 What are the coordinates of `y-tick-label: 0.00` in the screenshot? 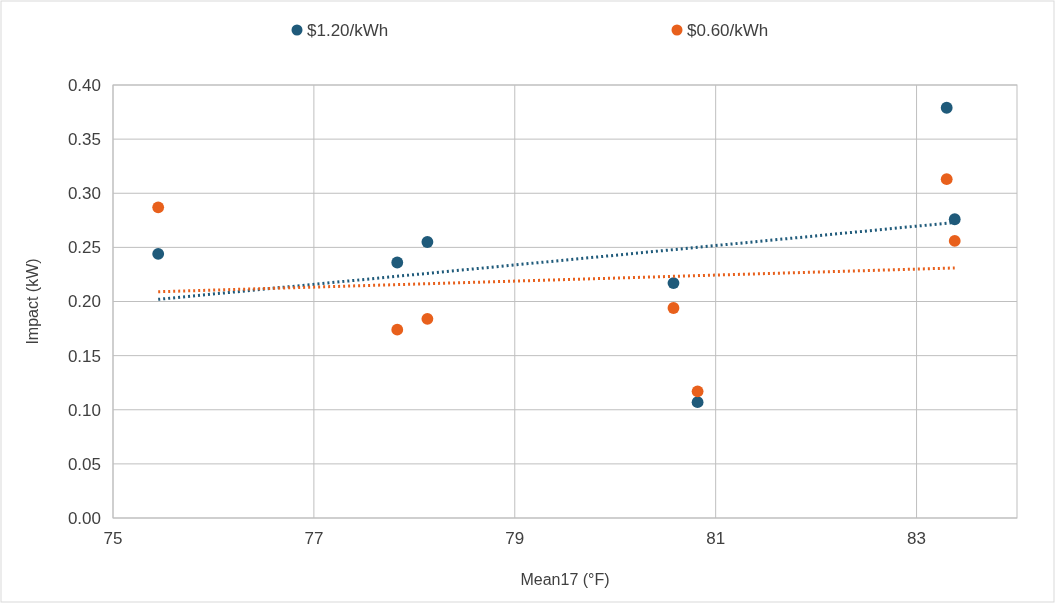 It's located at (84, 518).